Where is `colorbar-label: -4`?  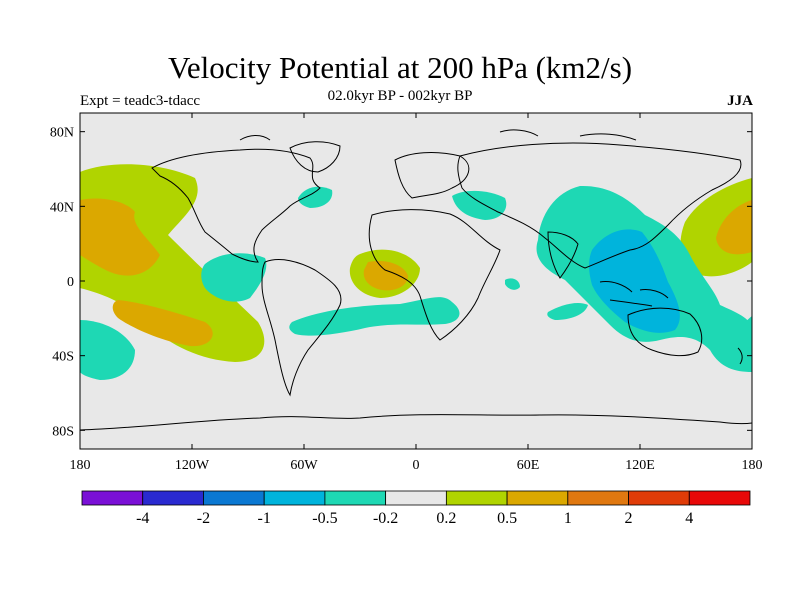 colorbar-label: -4 is located at coordinates (142, 518).